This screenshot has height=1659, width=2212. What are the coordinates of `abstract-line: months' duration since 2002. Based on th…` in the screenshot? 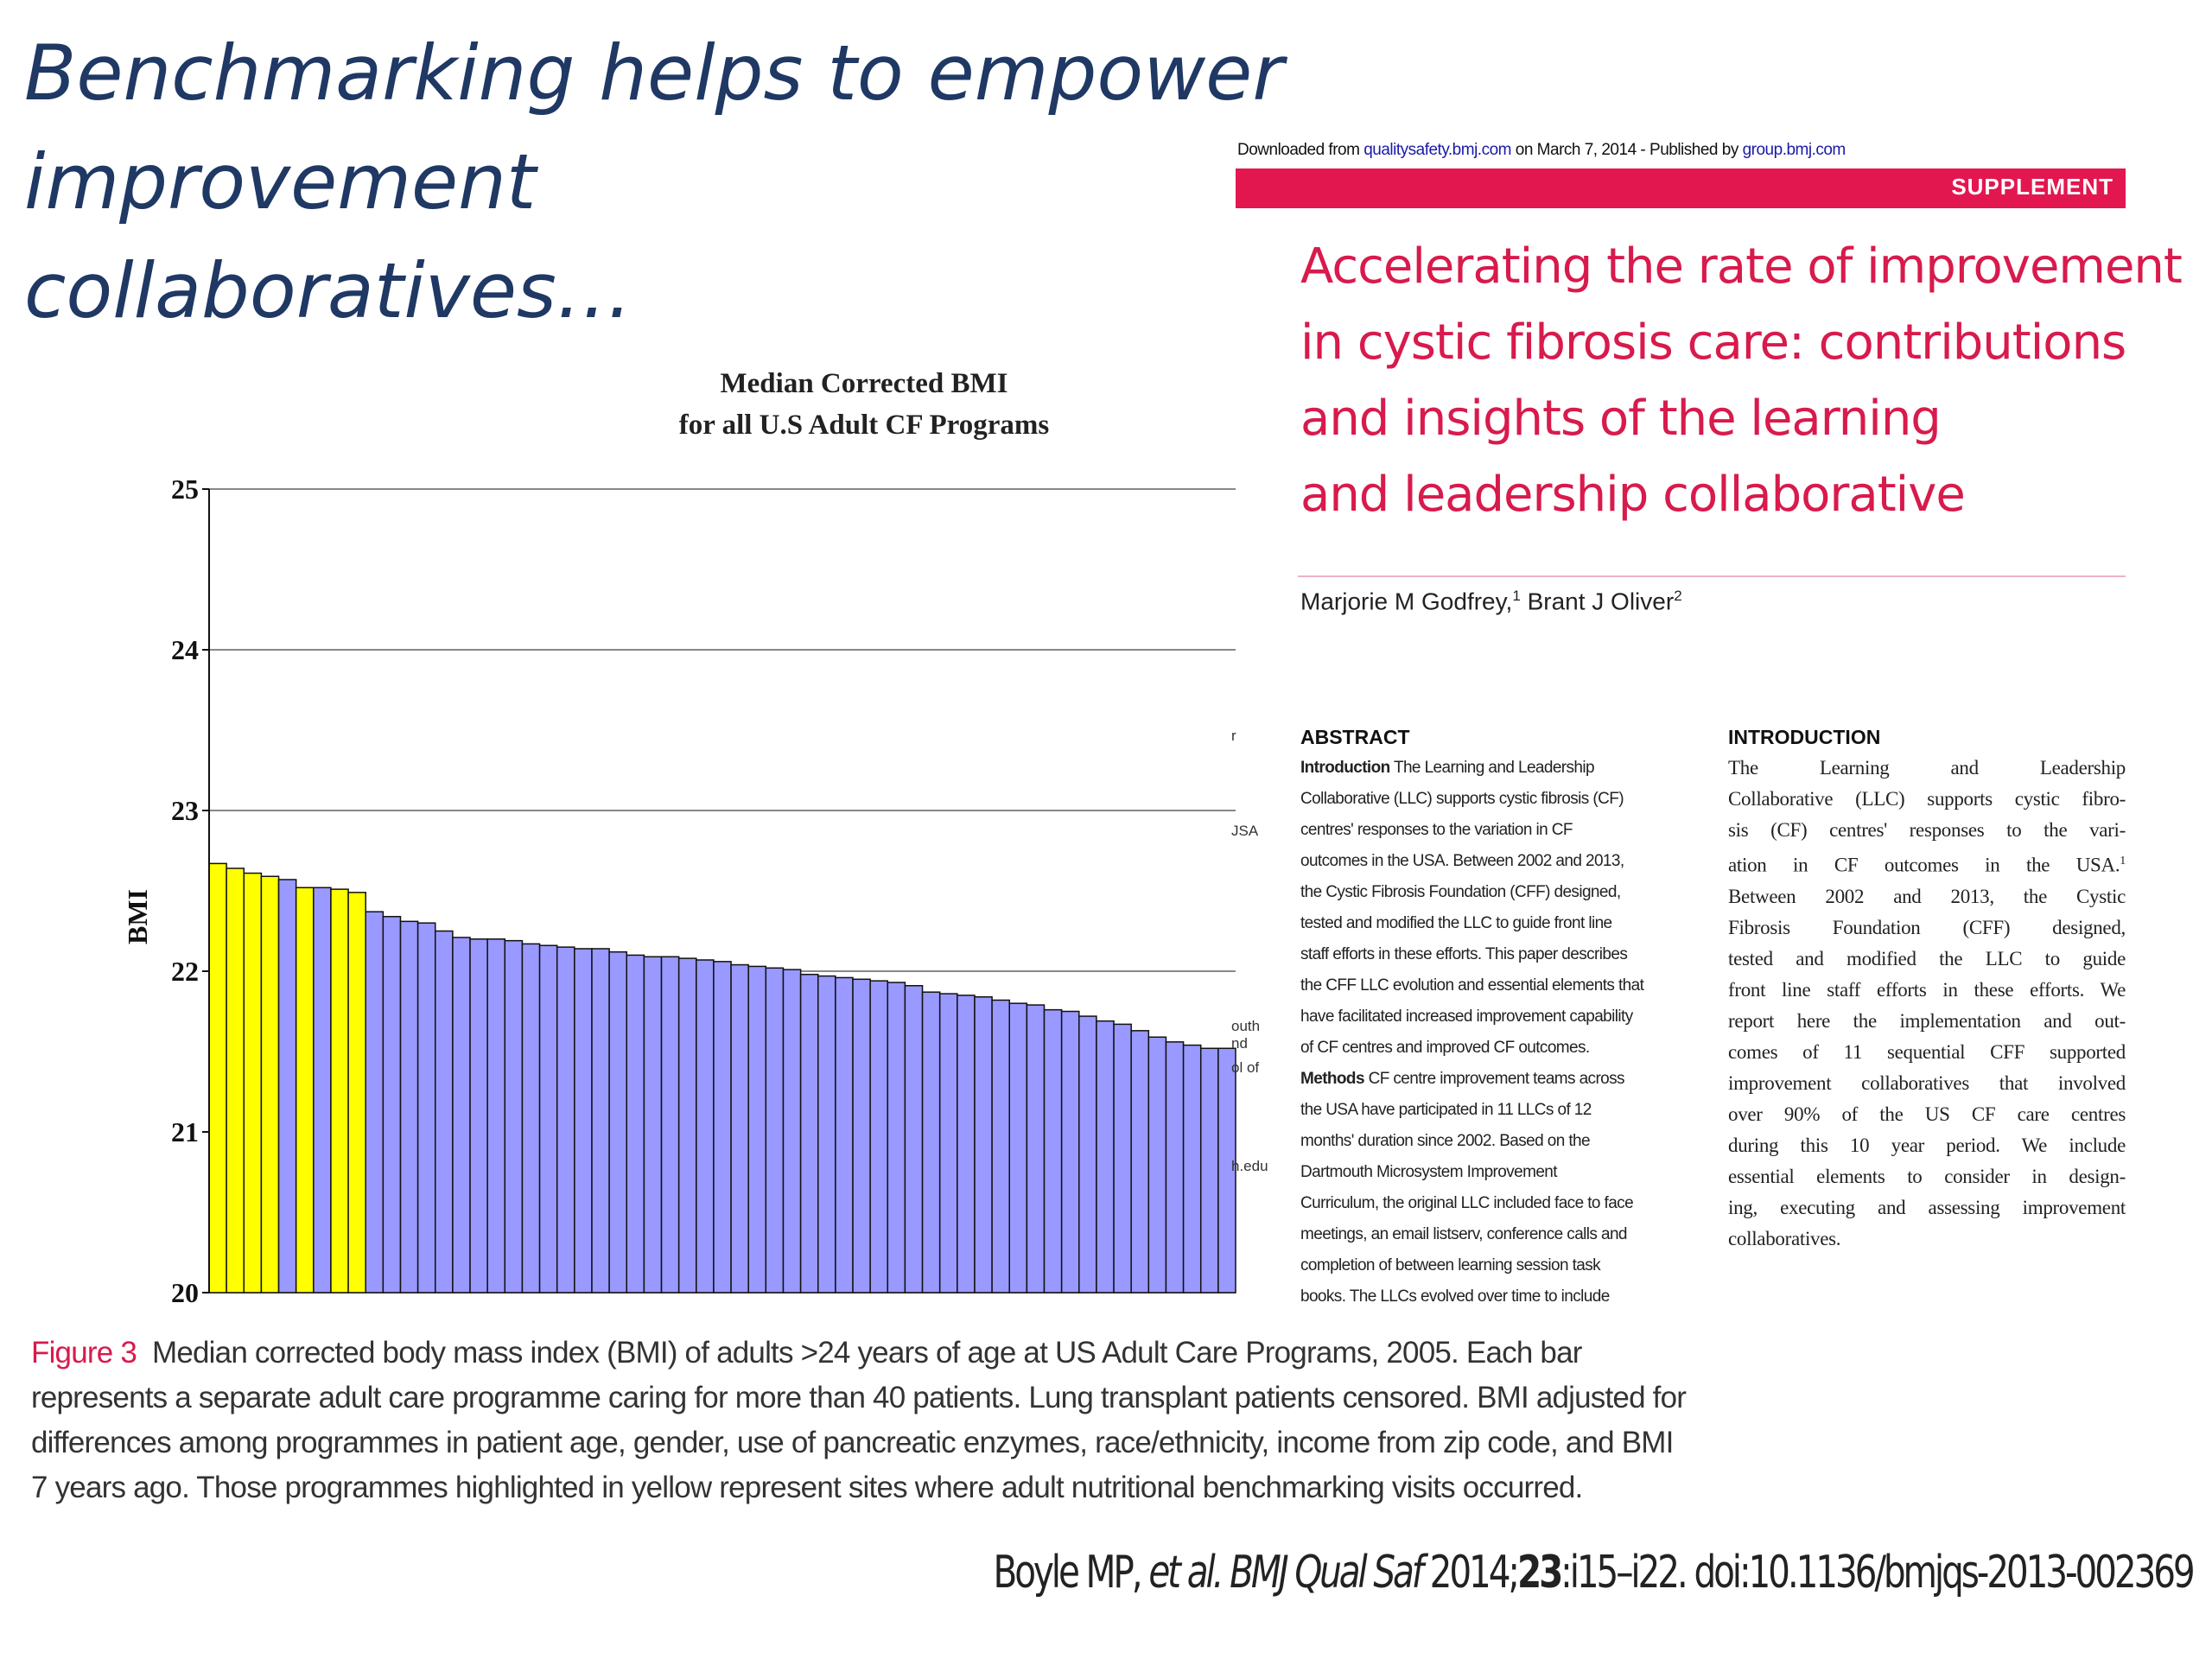 It's located at (1499, 1141).